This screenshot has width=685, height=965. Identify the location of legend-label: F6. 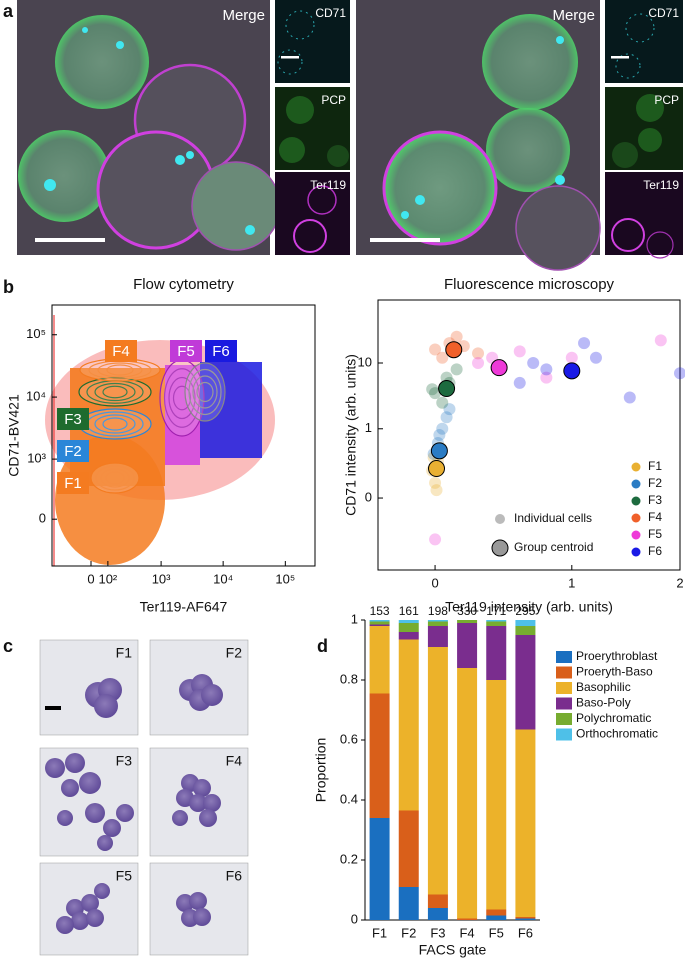
(655, 551).